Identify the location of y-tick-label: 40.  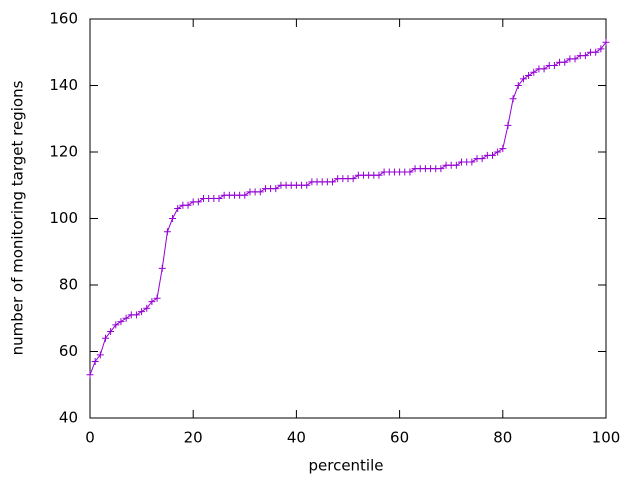
(68, 418).